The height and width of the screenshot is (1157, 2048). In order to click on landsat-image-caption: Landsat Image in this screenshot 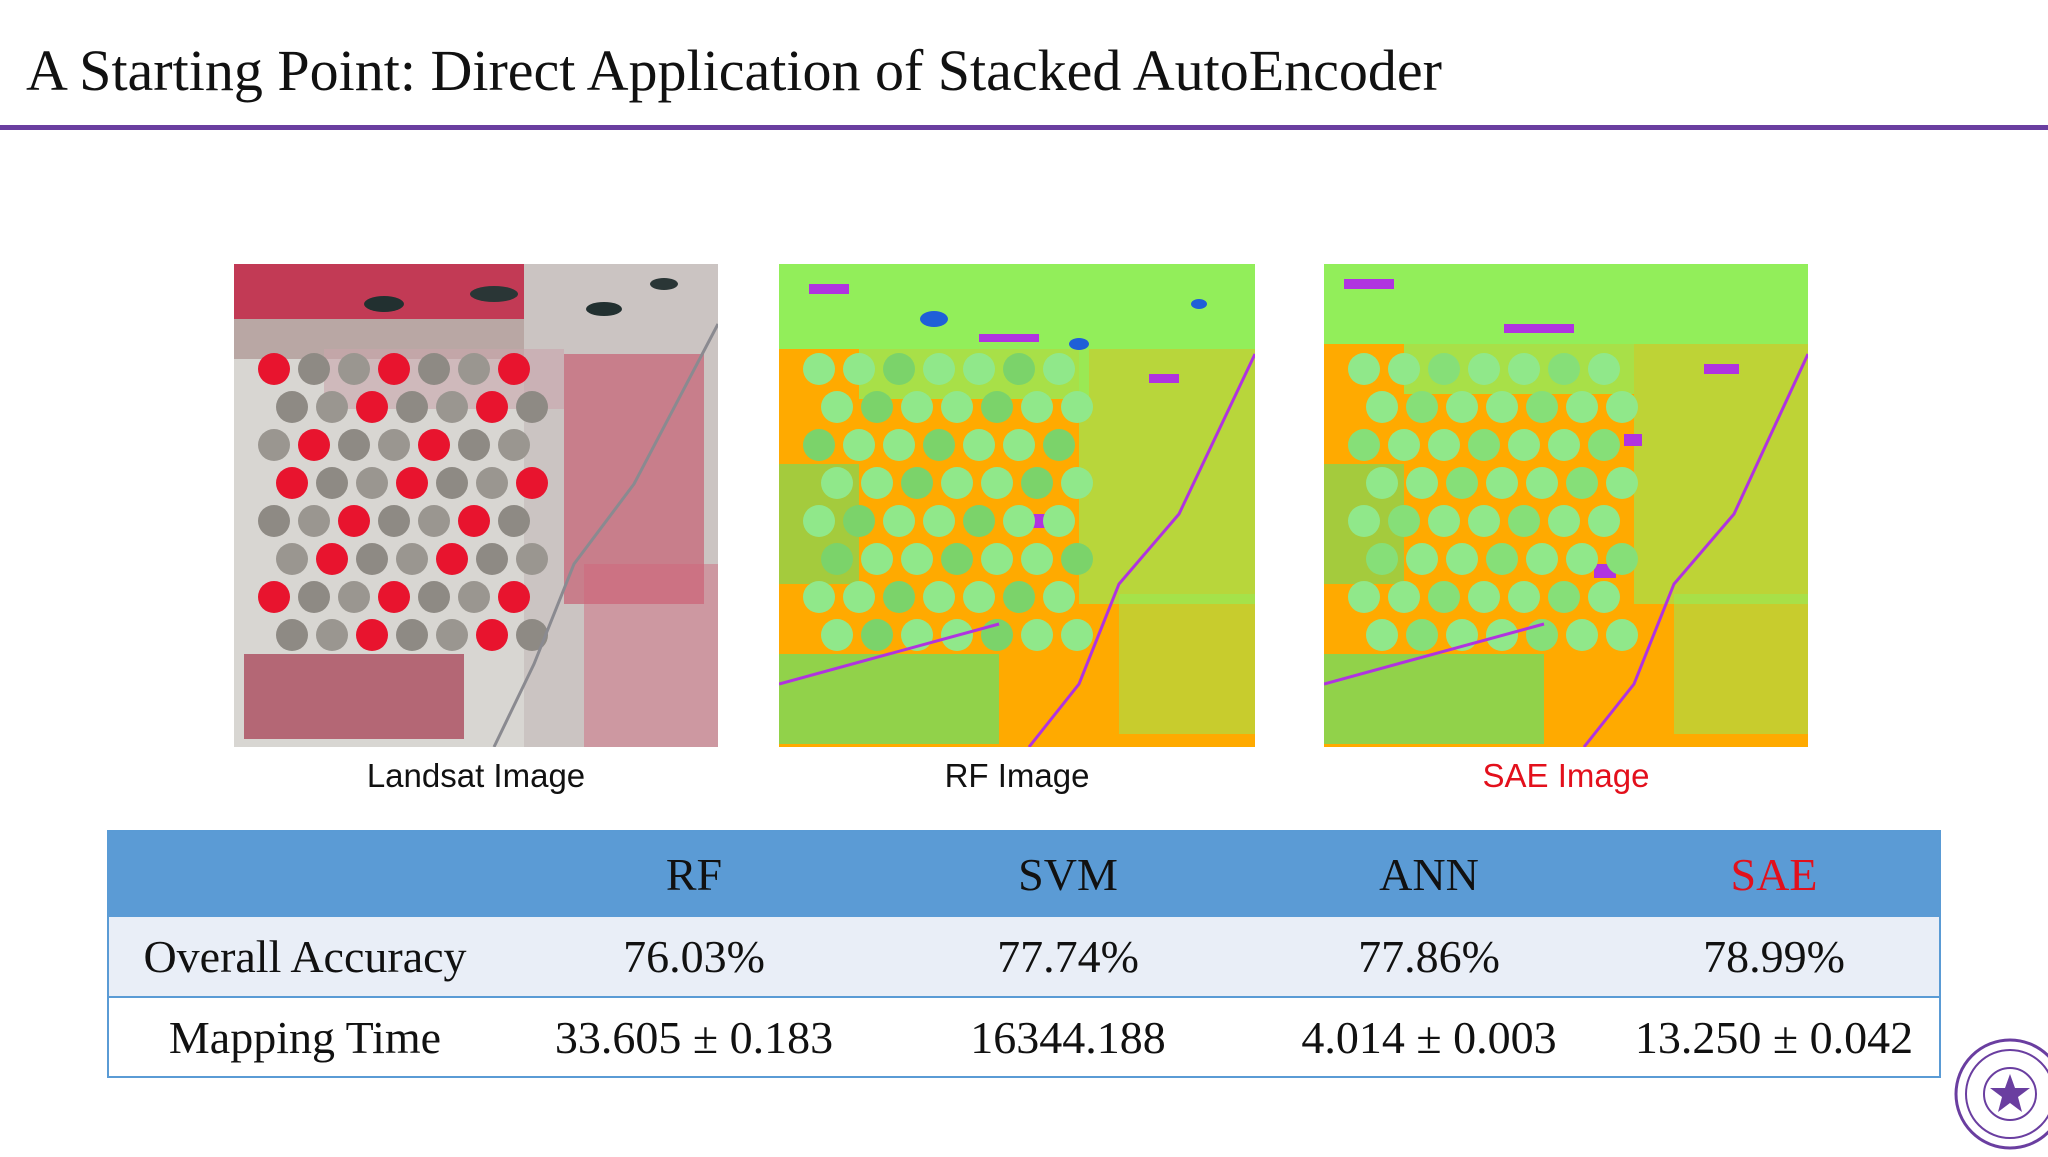, I will do `click(476, 775)`.